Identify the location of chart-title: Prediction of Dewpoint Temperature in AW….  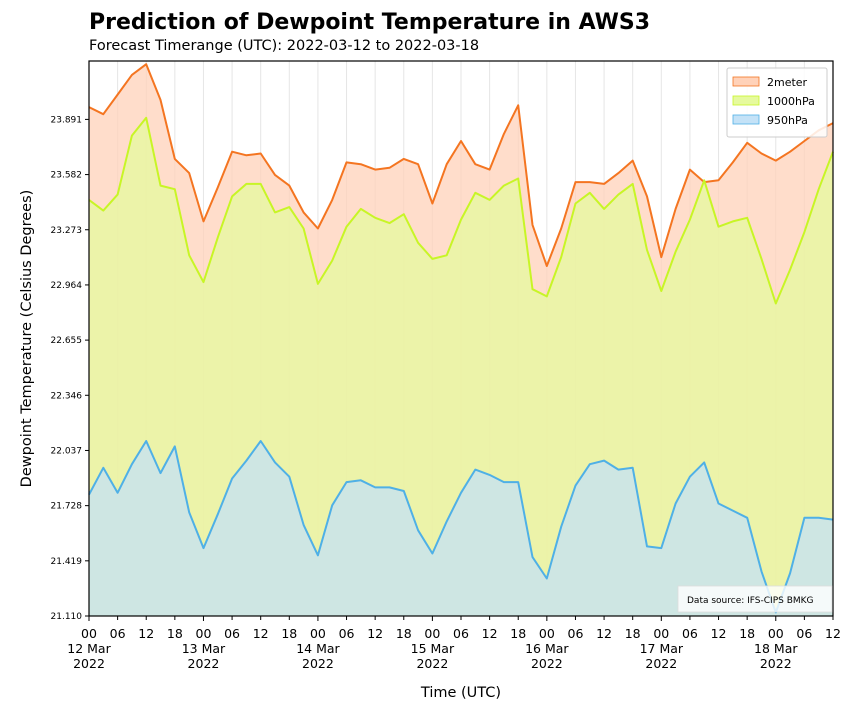
(370, 22).